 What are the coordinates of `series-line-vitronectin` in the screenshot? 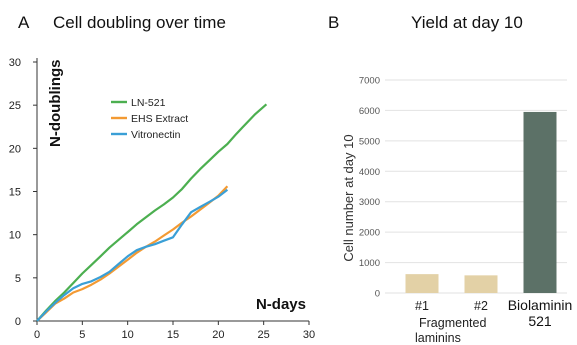 It's located at (132, 255).